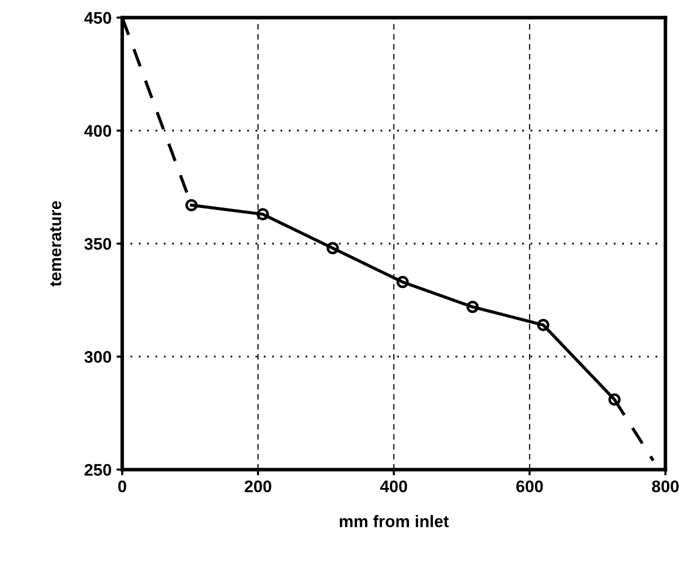  I want to click on y-axis-title: temerature, so click(56, 243).